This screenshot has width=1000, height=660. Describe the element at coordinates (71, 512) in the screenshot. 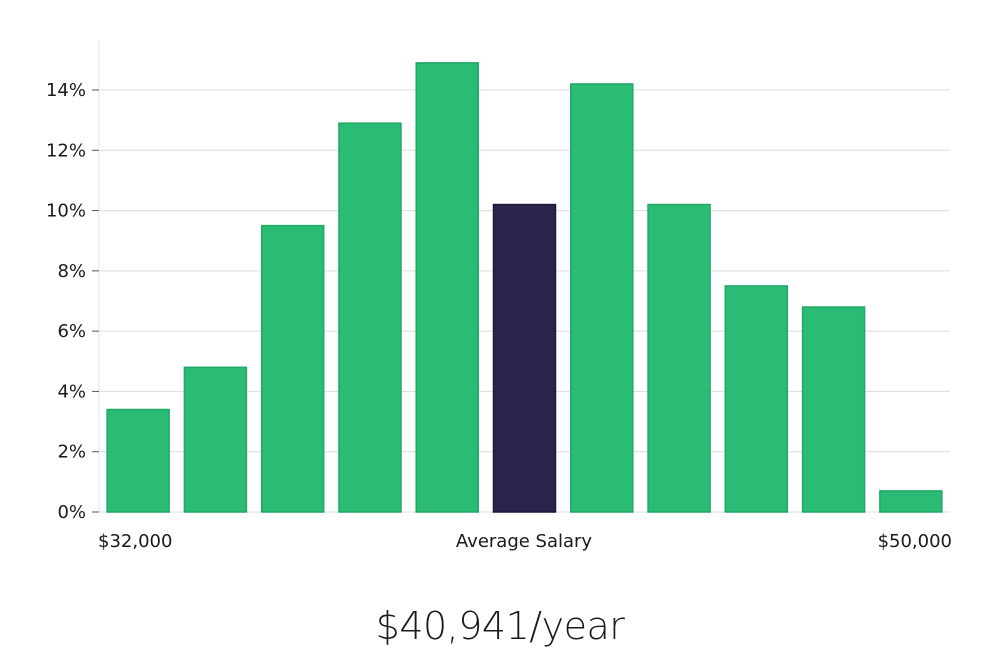

I see `y-tick-label: 0%` at that location.